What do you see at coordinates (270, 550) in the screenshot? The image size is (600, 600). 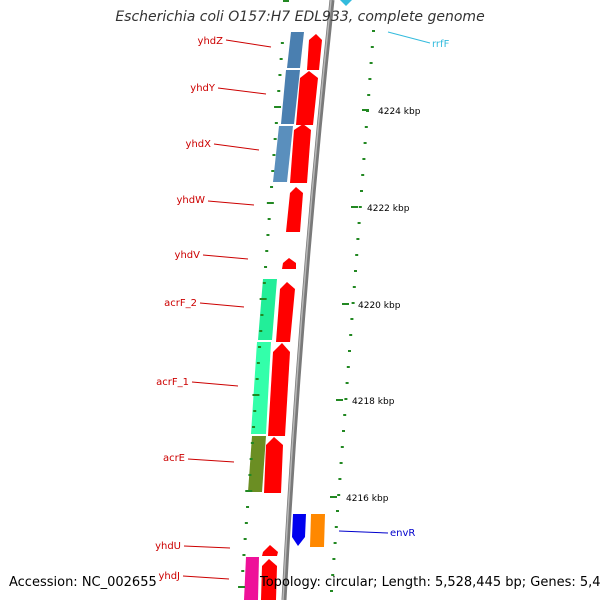 I see `cds-yhdU` at bounding box center [270, 550].